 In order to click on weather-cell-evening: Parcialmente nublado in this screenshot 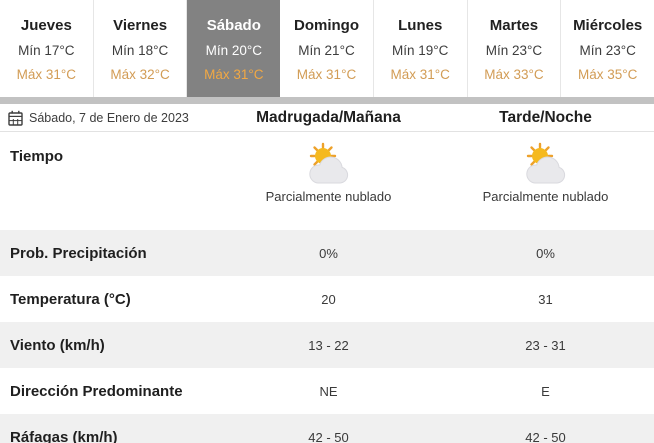, I will do `click(545, 168)`.